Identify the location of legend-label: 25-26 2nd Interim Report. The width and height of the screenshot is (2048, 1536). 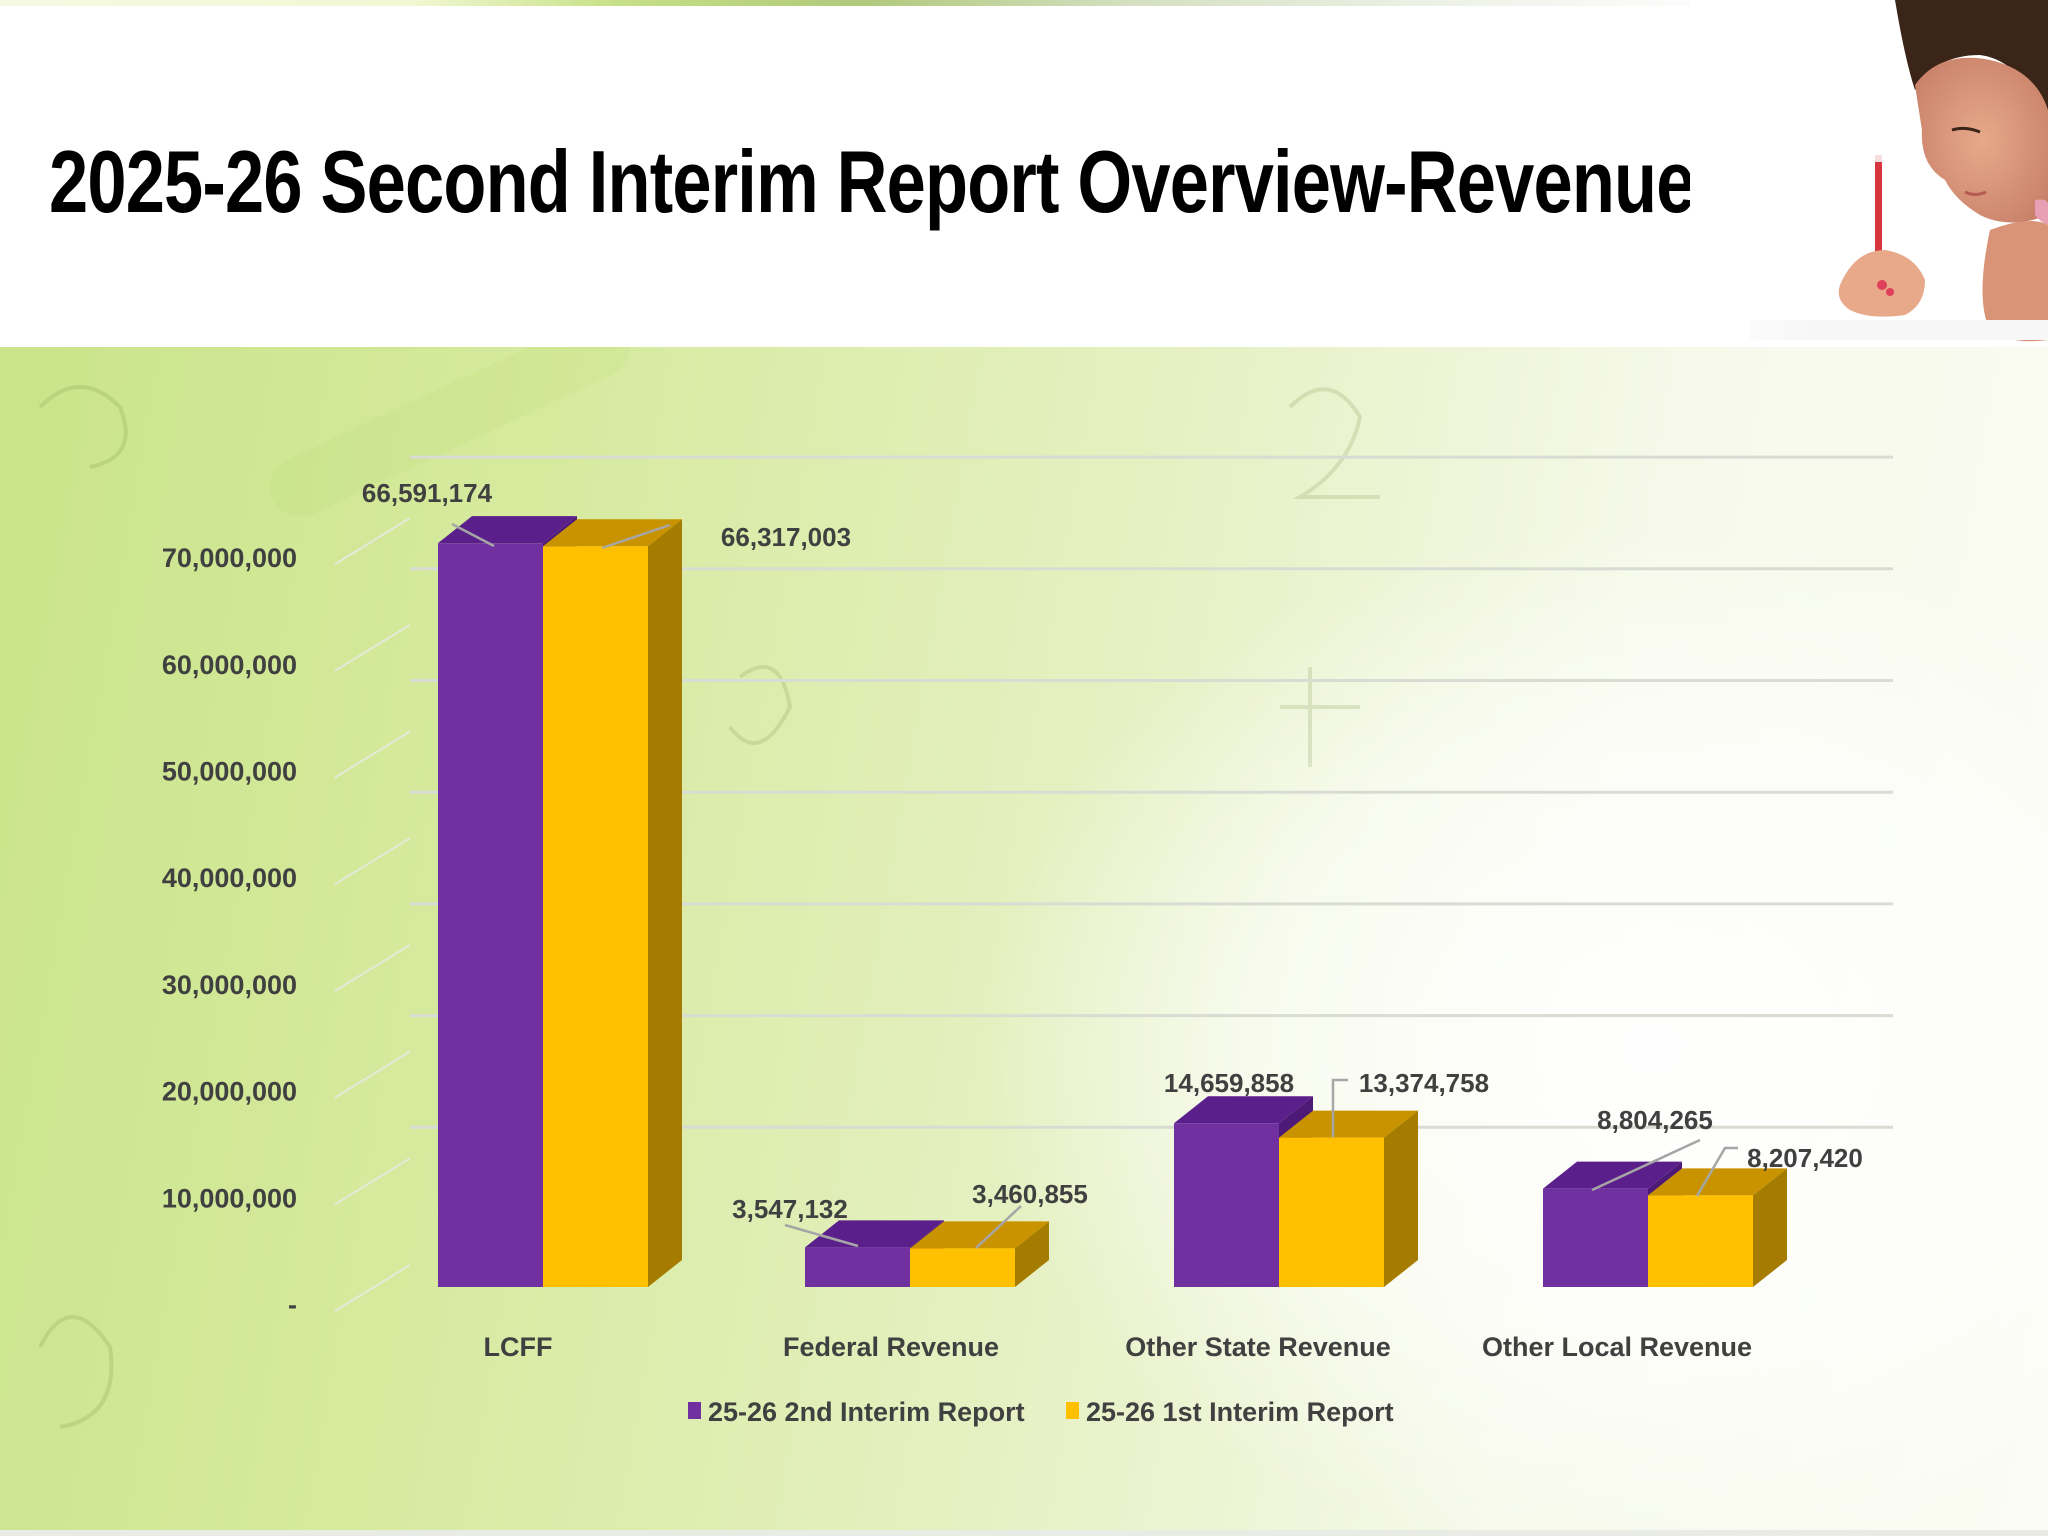
(866, 1412).